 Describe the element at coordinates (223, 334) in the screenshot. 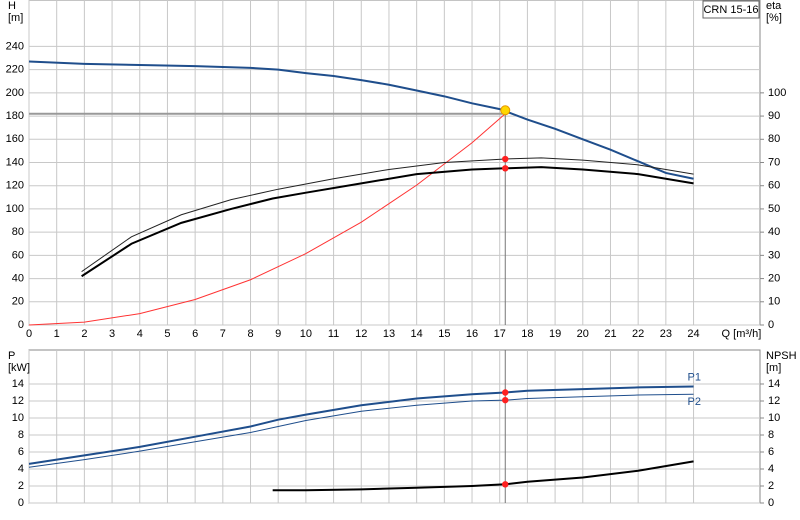

I see `x-tick-label: 7` at that location.